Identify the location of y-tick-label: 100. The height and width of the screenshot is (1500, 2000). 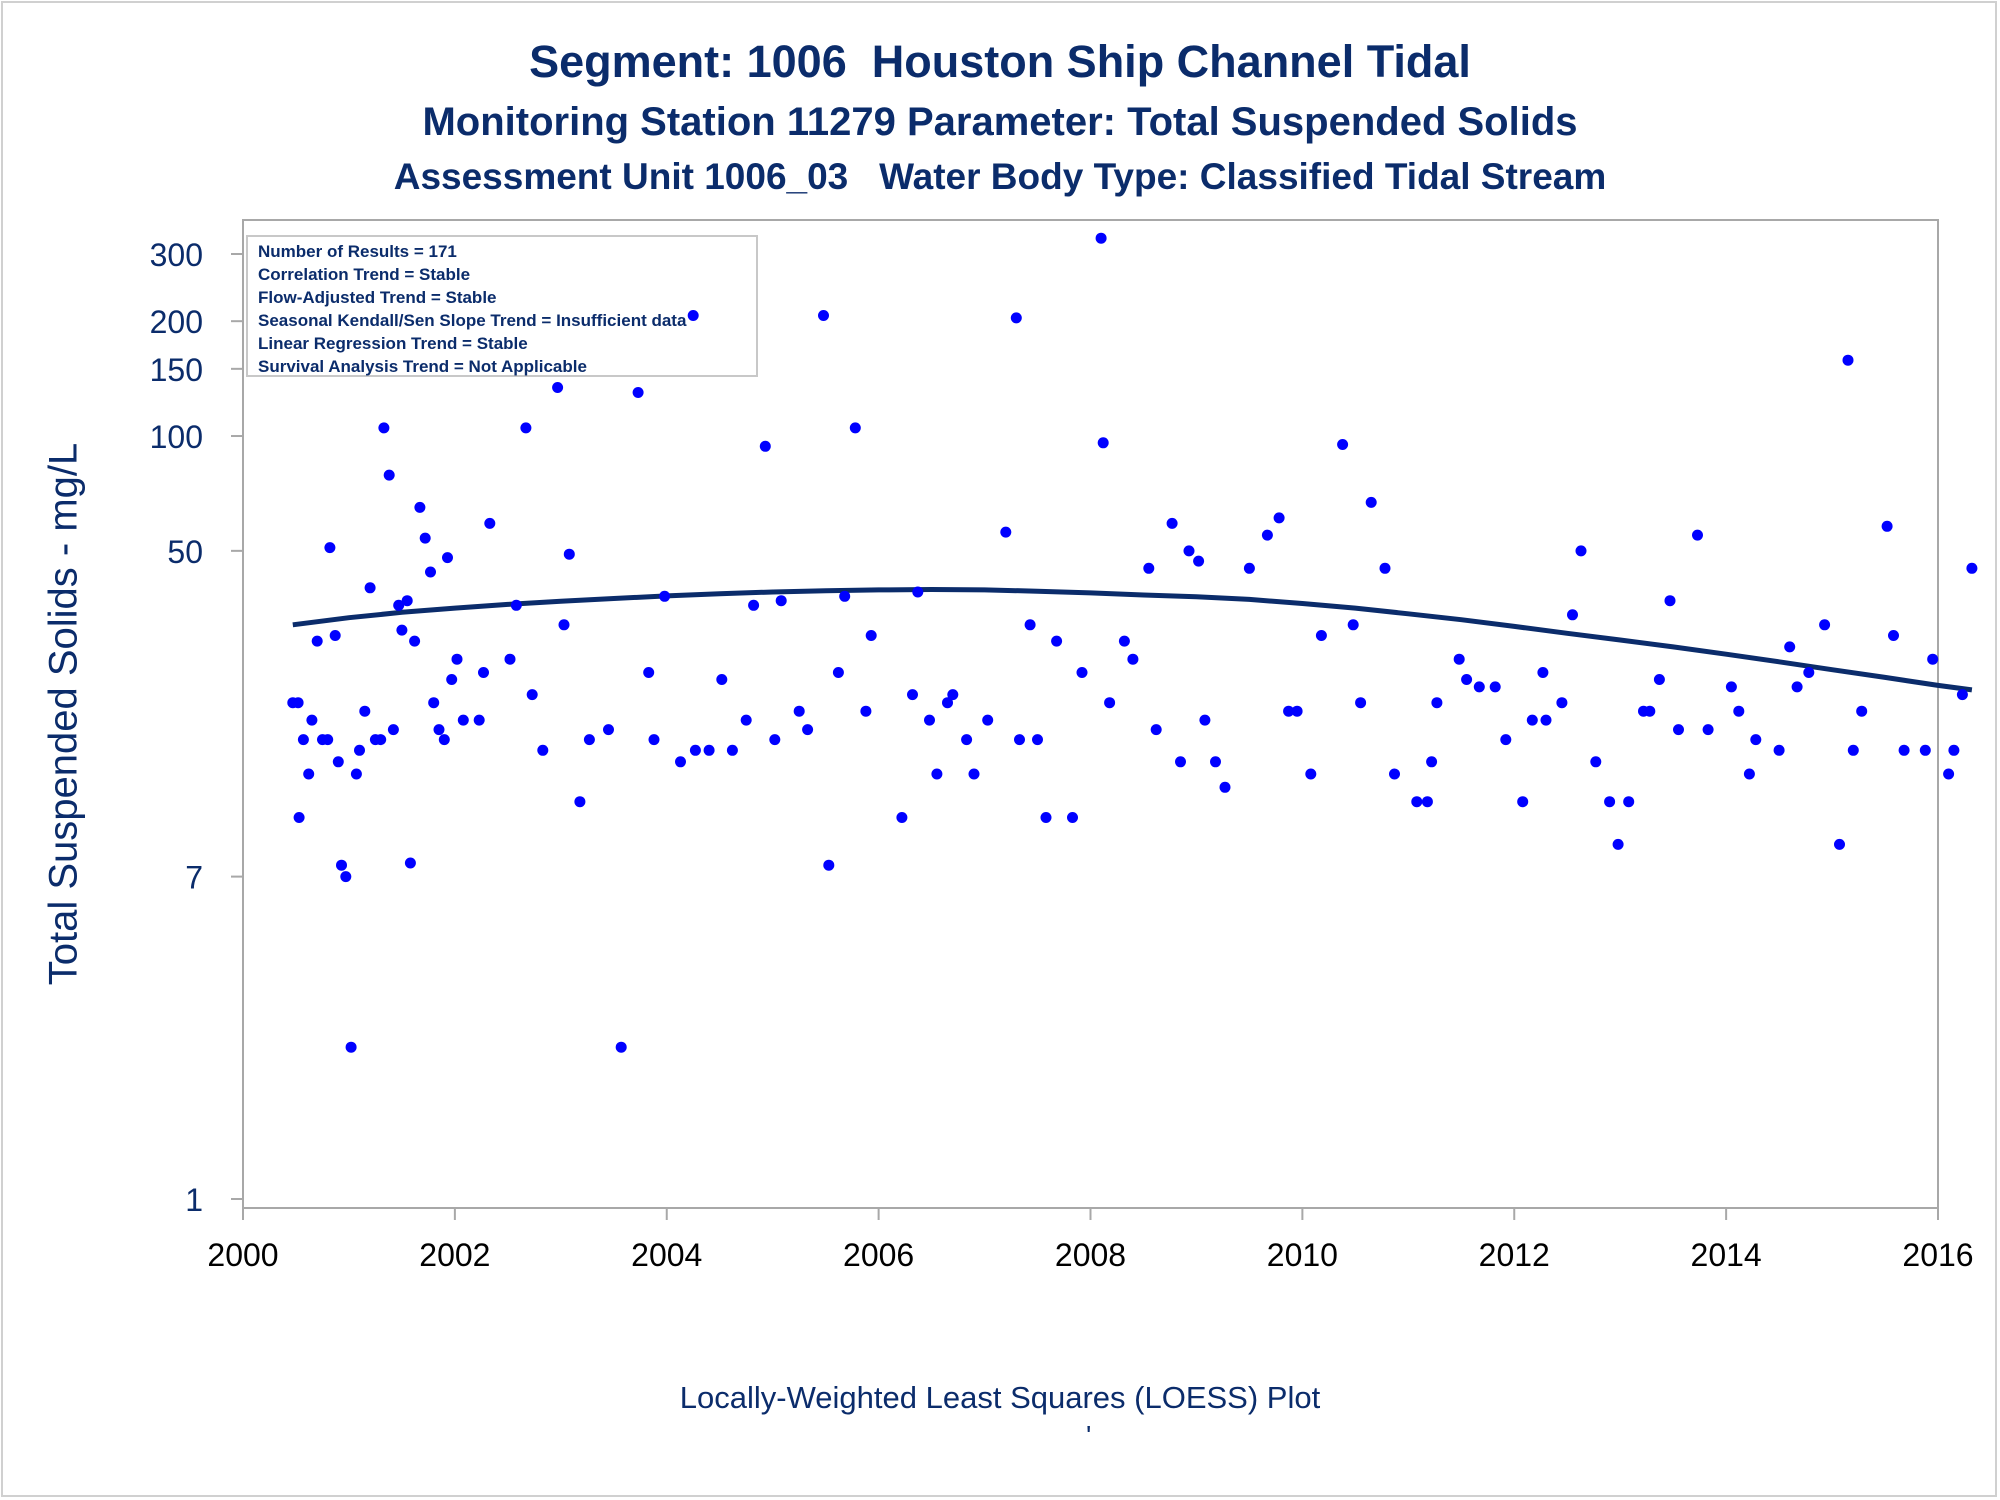
(176, 437).